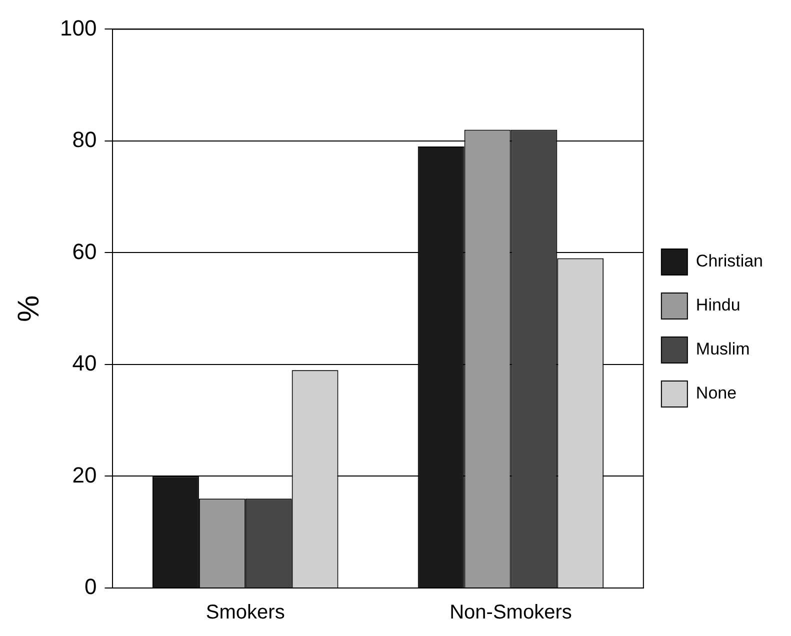 The image size is (791, 636). Describe the element at coordinates (723, 349) in the screenshot. I see `legend-label: Muslim` at that location.